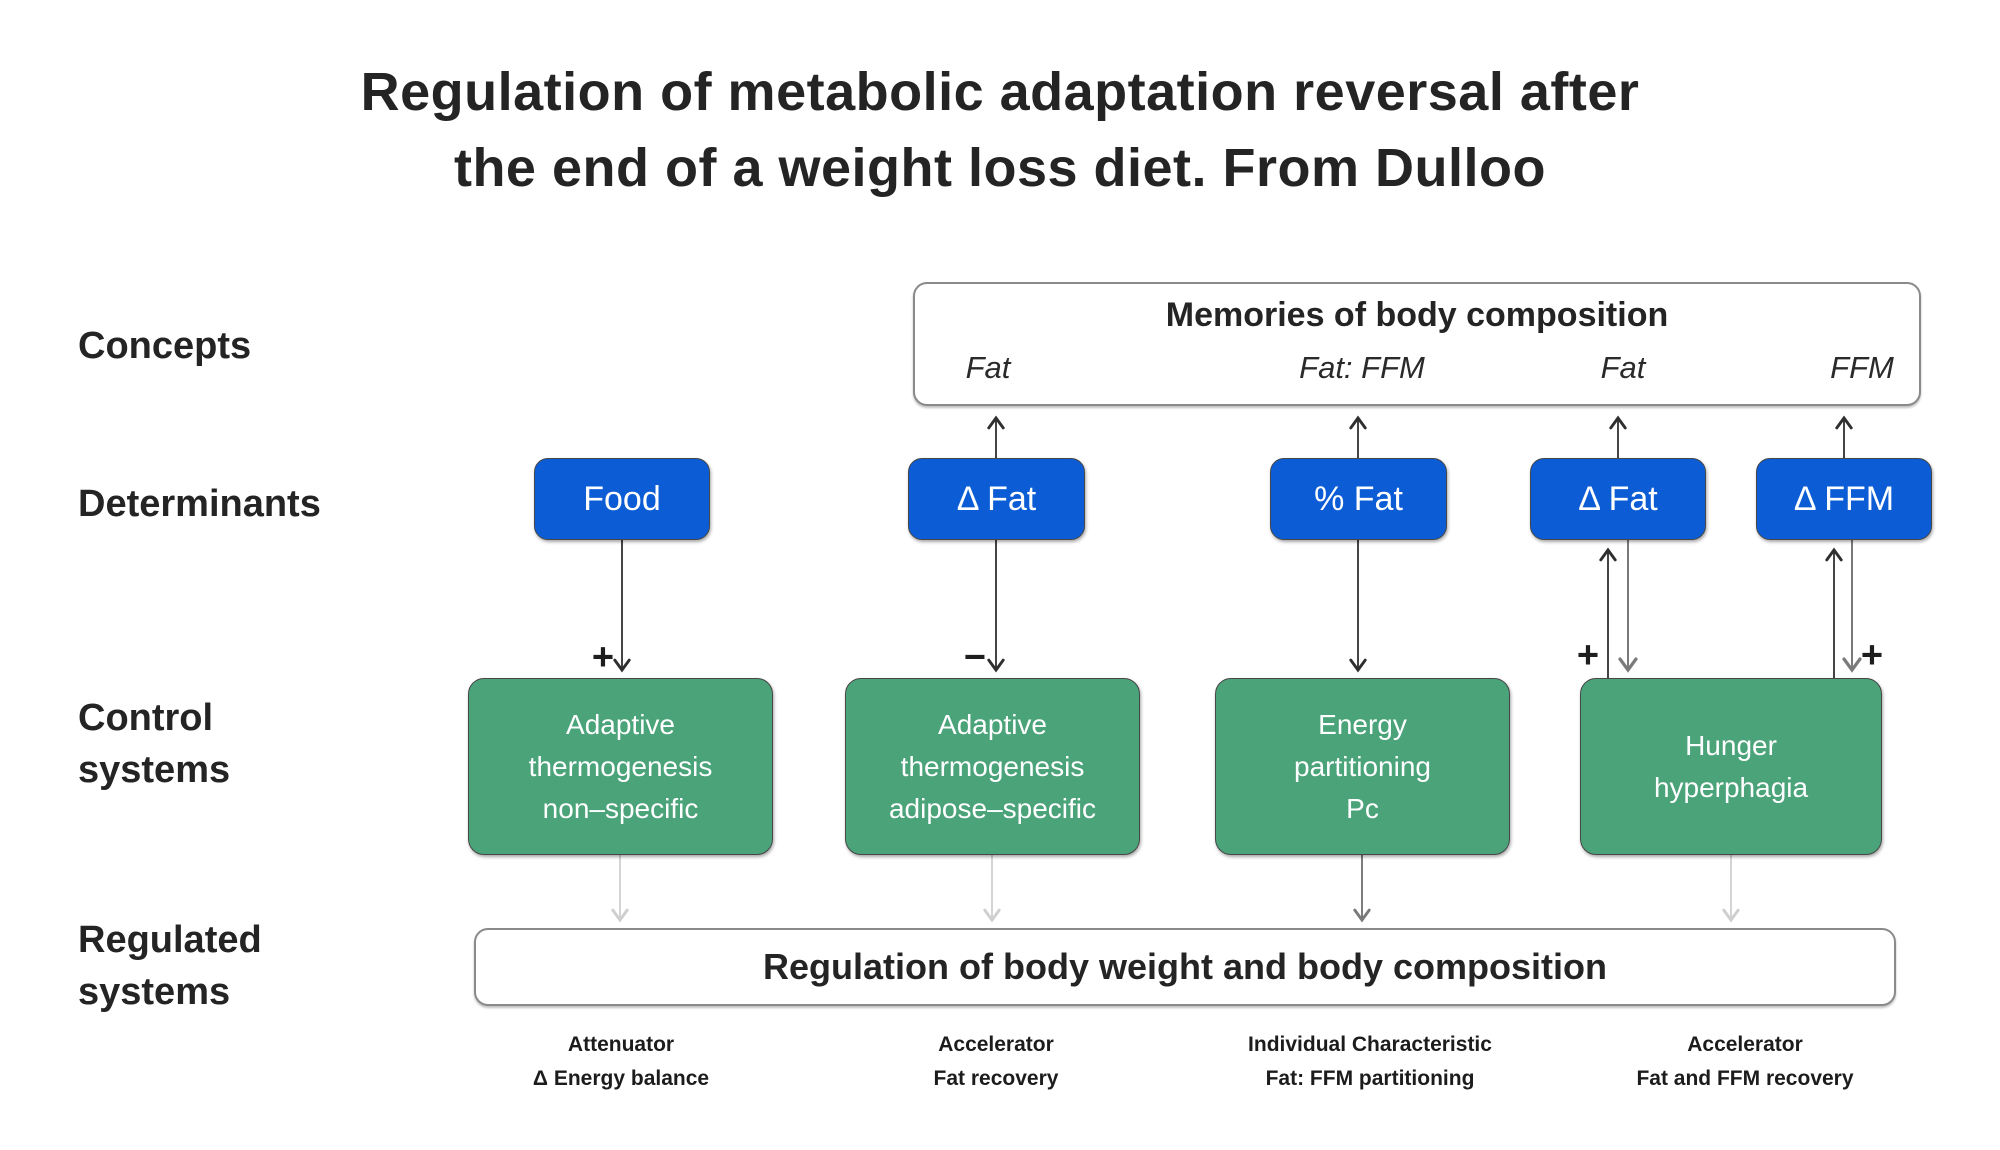 This screenshot has height=1150, width=2000. What do you see at coordinates (1862, 367) in the screenshot?
I see `memories-item-ffm: FFM` at bounding box center [1862, 367].